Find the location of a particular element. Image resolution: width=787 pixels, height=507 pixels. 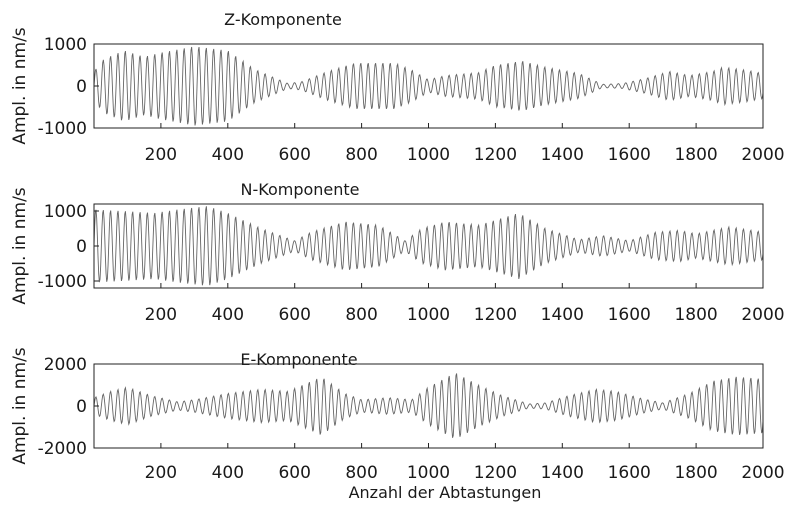

y-tick-label: 2000 is located at coordinates (65, 365).